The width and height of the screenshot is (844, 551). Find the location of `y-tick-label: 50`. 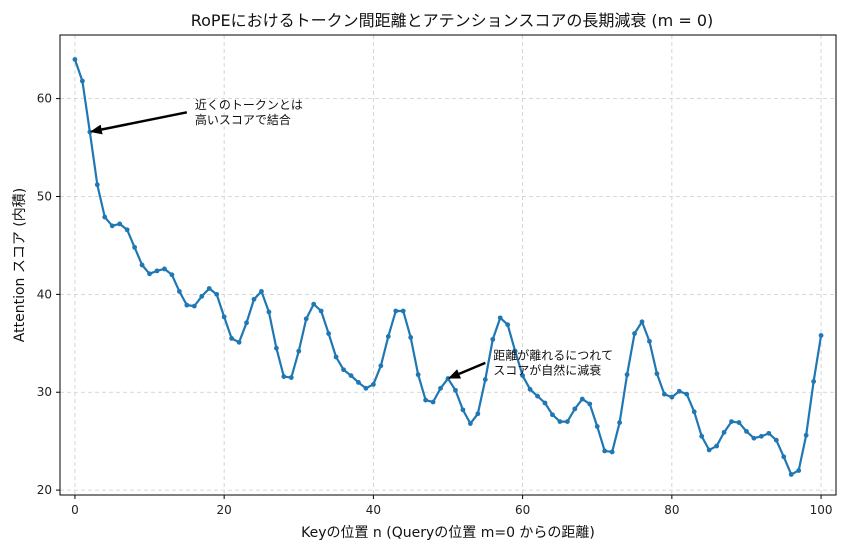

y-tick-label: 50 is located at coordinates (44, 196).